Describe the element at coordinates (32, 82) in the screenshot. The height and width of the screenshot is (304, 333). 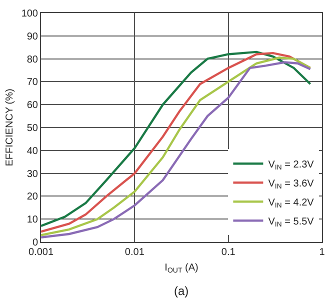
I see `y-tick-label: 70` at that location.